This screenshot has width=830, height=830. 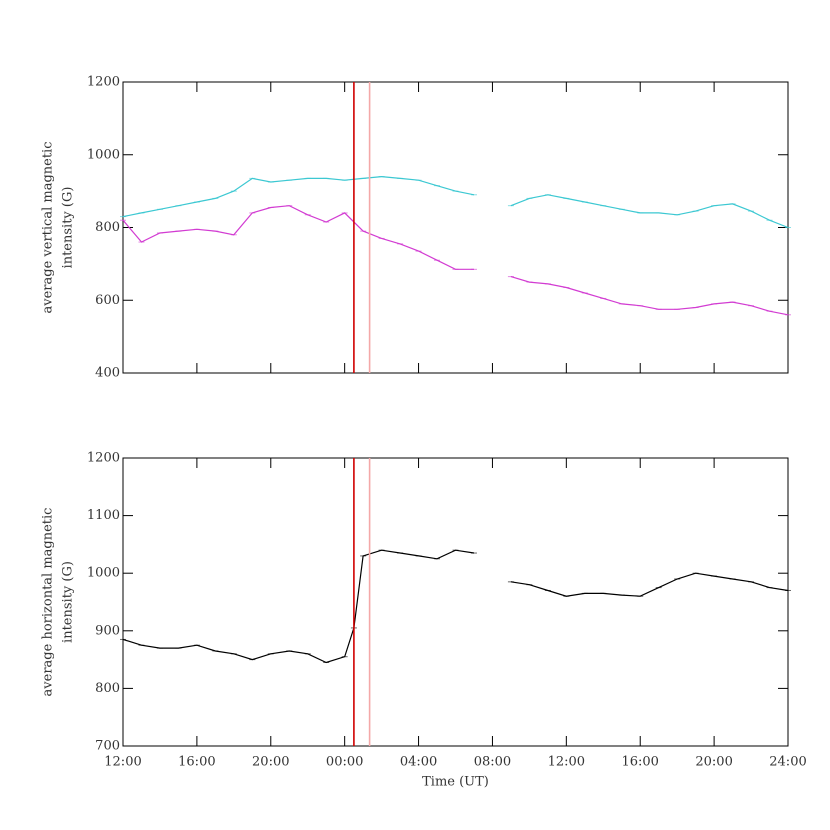 I want to click on x-tick-label: 04:00, so click(x=418, y=762).